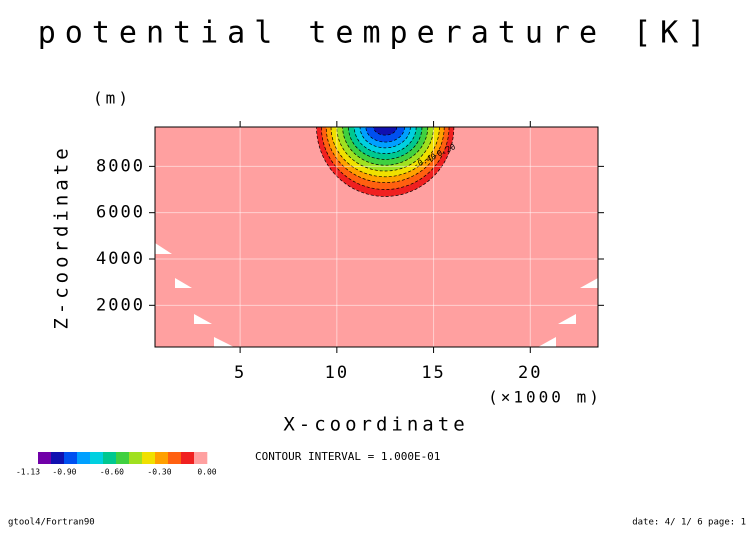 The width and height of the screenshot is (752, 536). I want to click on x-tick-label: 5, so click(240, 373).